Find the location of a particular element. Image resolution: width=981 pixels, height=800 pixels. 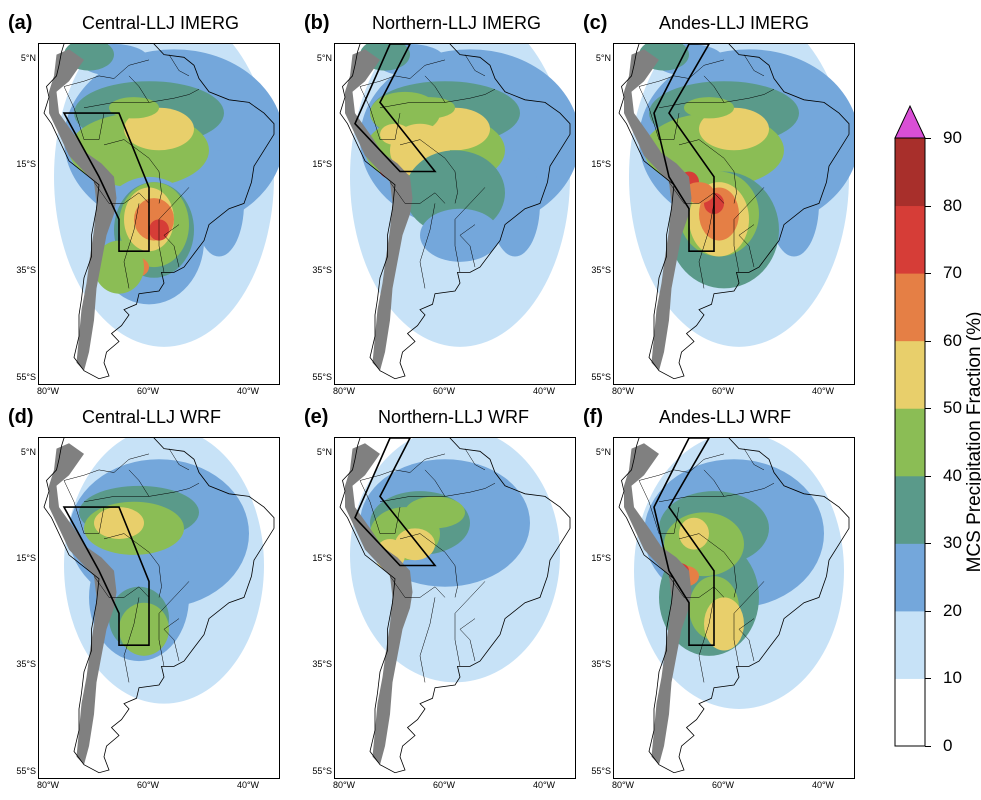

colorbar-tick-label: 20 is located at coordinates (952, 610).